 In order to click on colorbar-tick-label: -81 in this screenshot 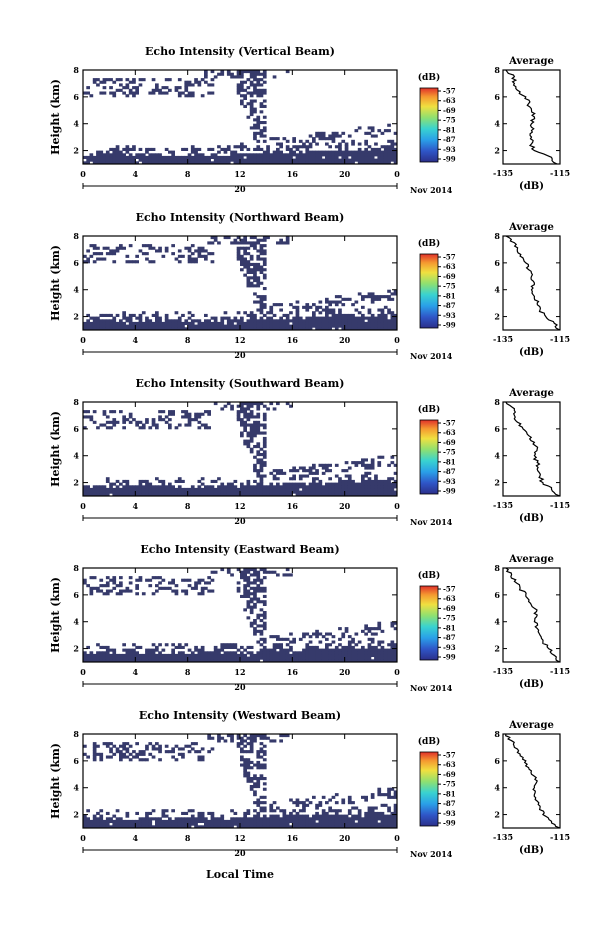, I will do `click(449, 129)`.